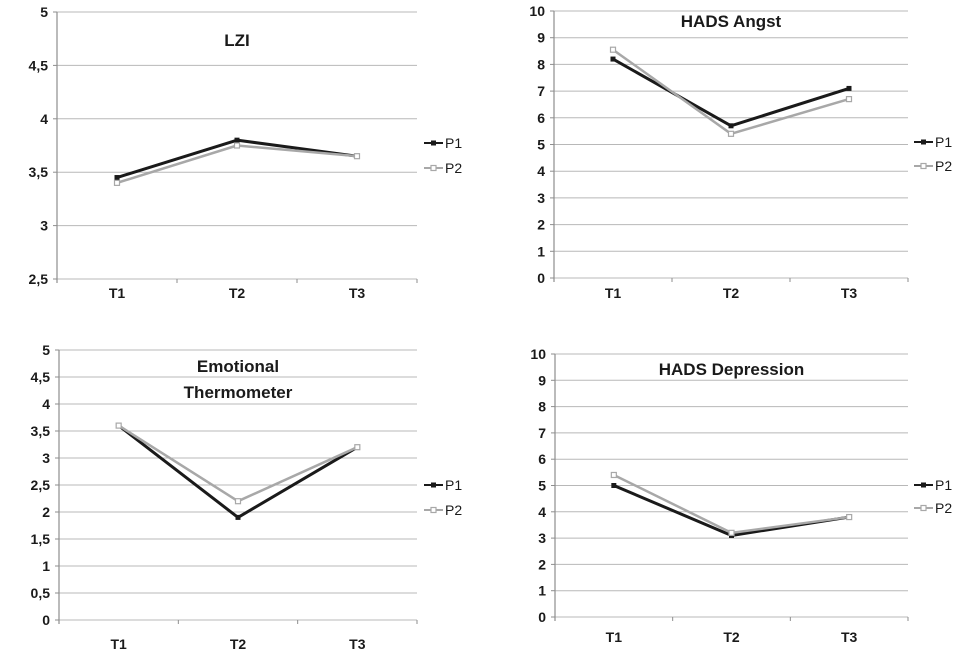  Describe the element at coordinates (238, 366) in the screenshot. I see `chart-title: Emotional` at that location.